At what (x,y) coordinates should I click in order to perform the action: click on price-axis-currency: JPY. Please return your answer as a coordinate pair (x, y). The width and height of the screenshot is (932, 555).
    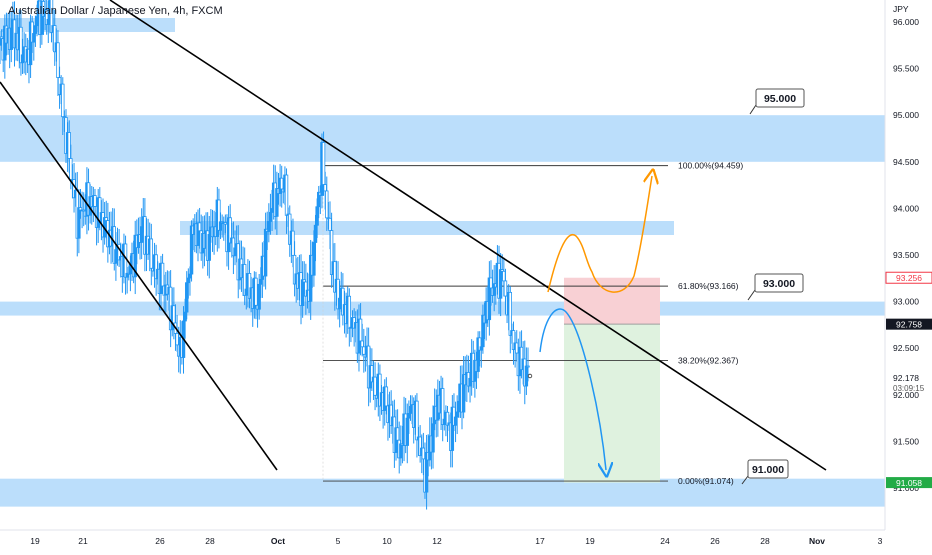
    Looking at the image, I should click on (901, 9).